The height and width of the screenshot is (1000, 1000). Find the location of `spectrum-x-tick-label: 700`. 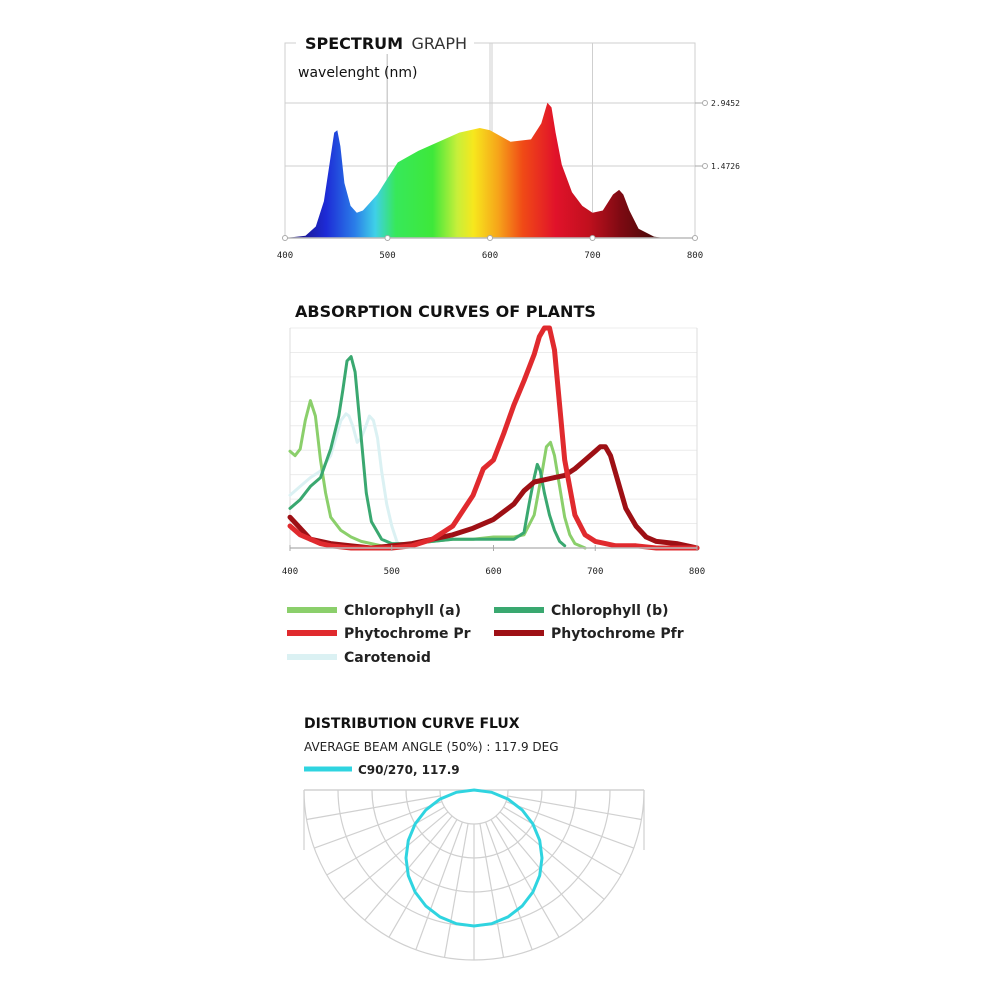

spectrum-x-tick-label: 700 is located at coordinates (592, 256).